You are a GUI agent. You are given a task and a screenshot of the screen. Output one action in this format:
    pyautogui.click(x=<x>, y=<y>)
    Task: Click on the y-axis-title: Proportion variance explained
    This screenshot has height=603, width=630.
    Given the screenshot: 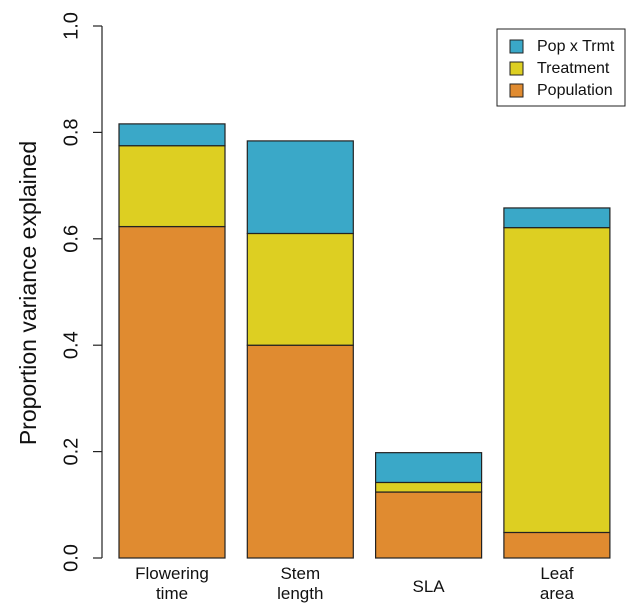 What is the action you would take?
    pyautogui.click(x=28, y=293)
    